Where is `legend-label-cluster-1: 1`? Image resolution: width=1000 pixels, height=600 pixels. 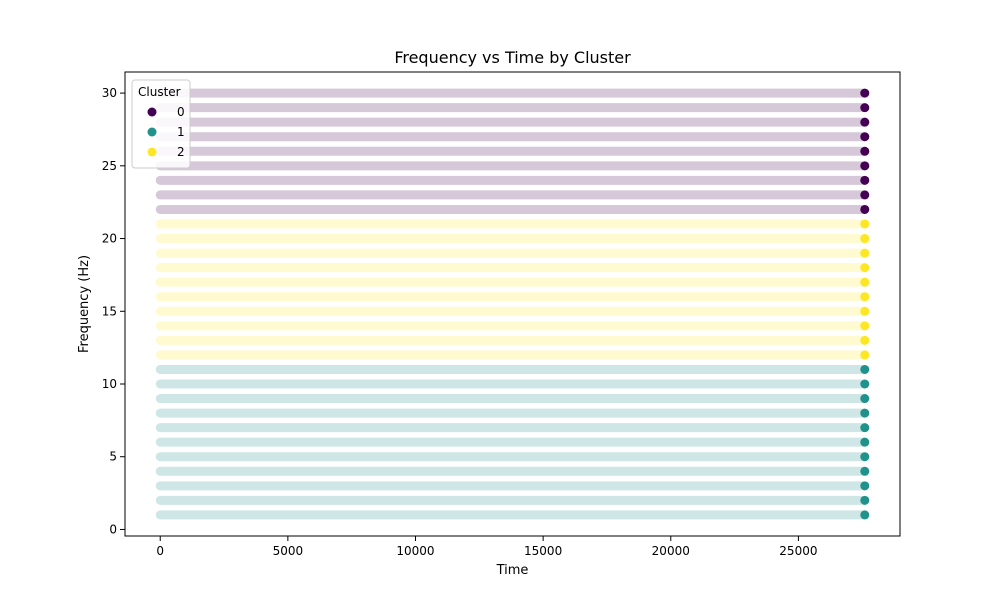
legend-label-cluster-1: 1 is located at coordinates (181, 132).